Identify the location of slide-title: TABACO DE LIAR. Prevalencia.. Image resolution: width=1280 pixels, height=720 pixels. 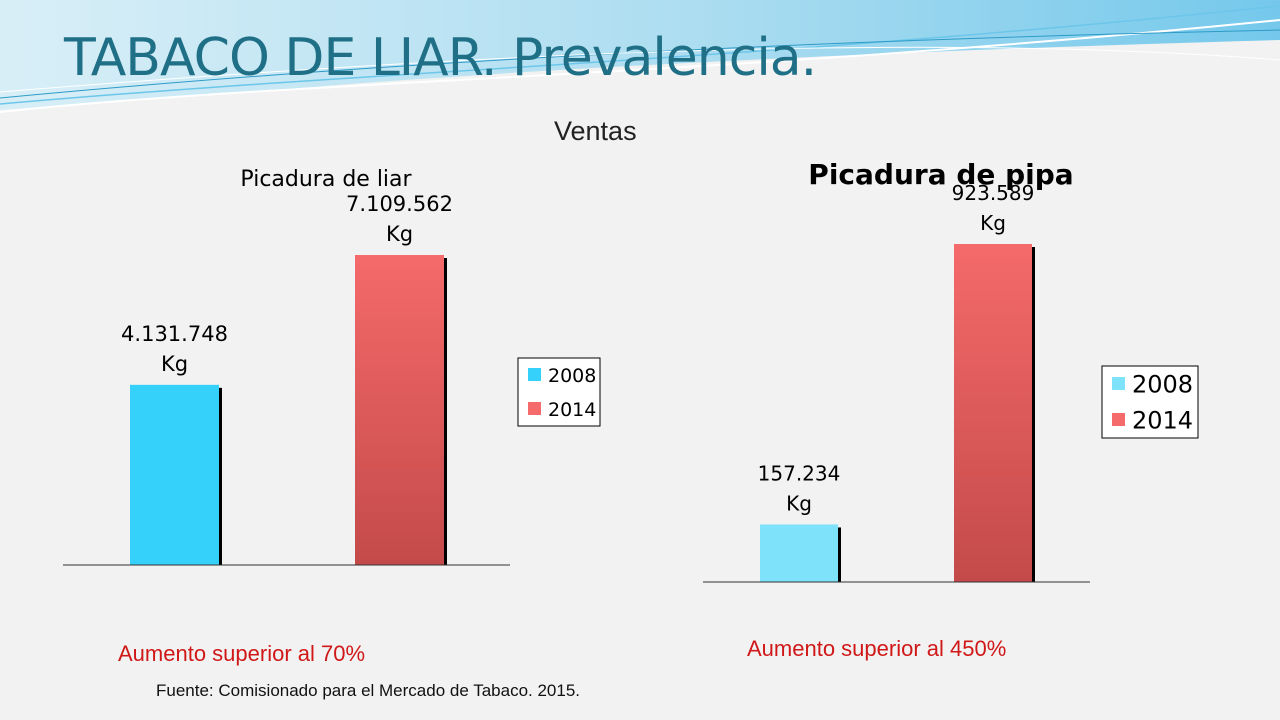
(440, 58).